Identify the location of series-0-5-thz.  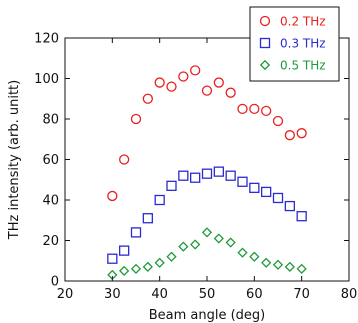
(207, 254).